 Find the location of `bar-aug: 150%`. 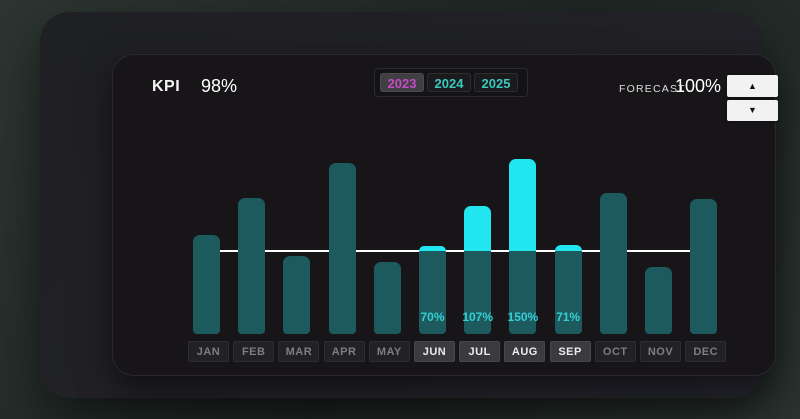

bar-aug: 150% is located at coordinates (523, 246).